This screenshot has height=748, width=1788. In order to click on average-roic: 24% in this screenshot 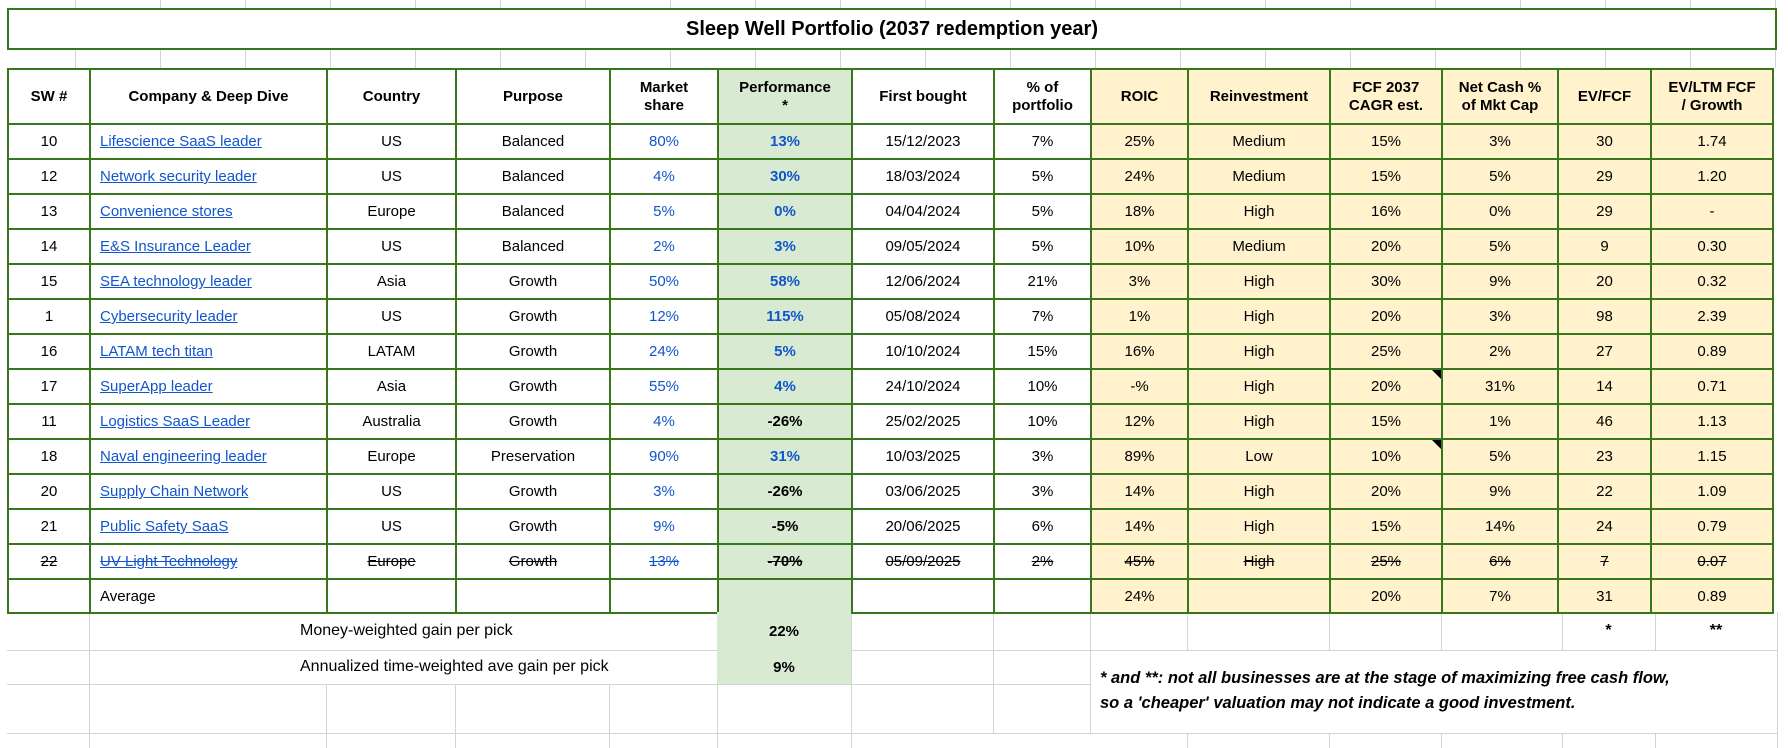, I will do `click(1140, 597)`.